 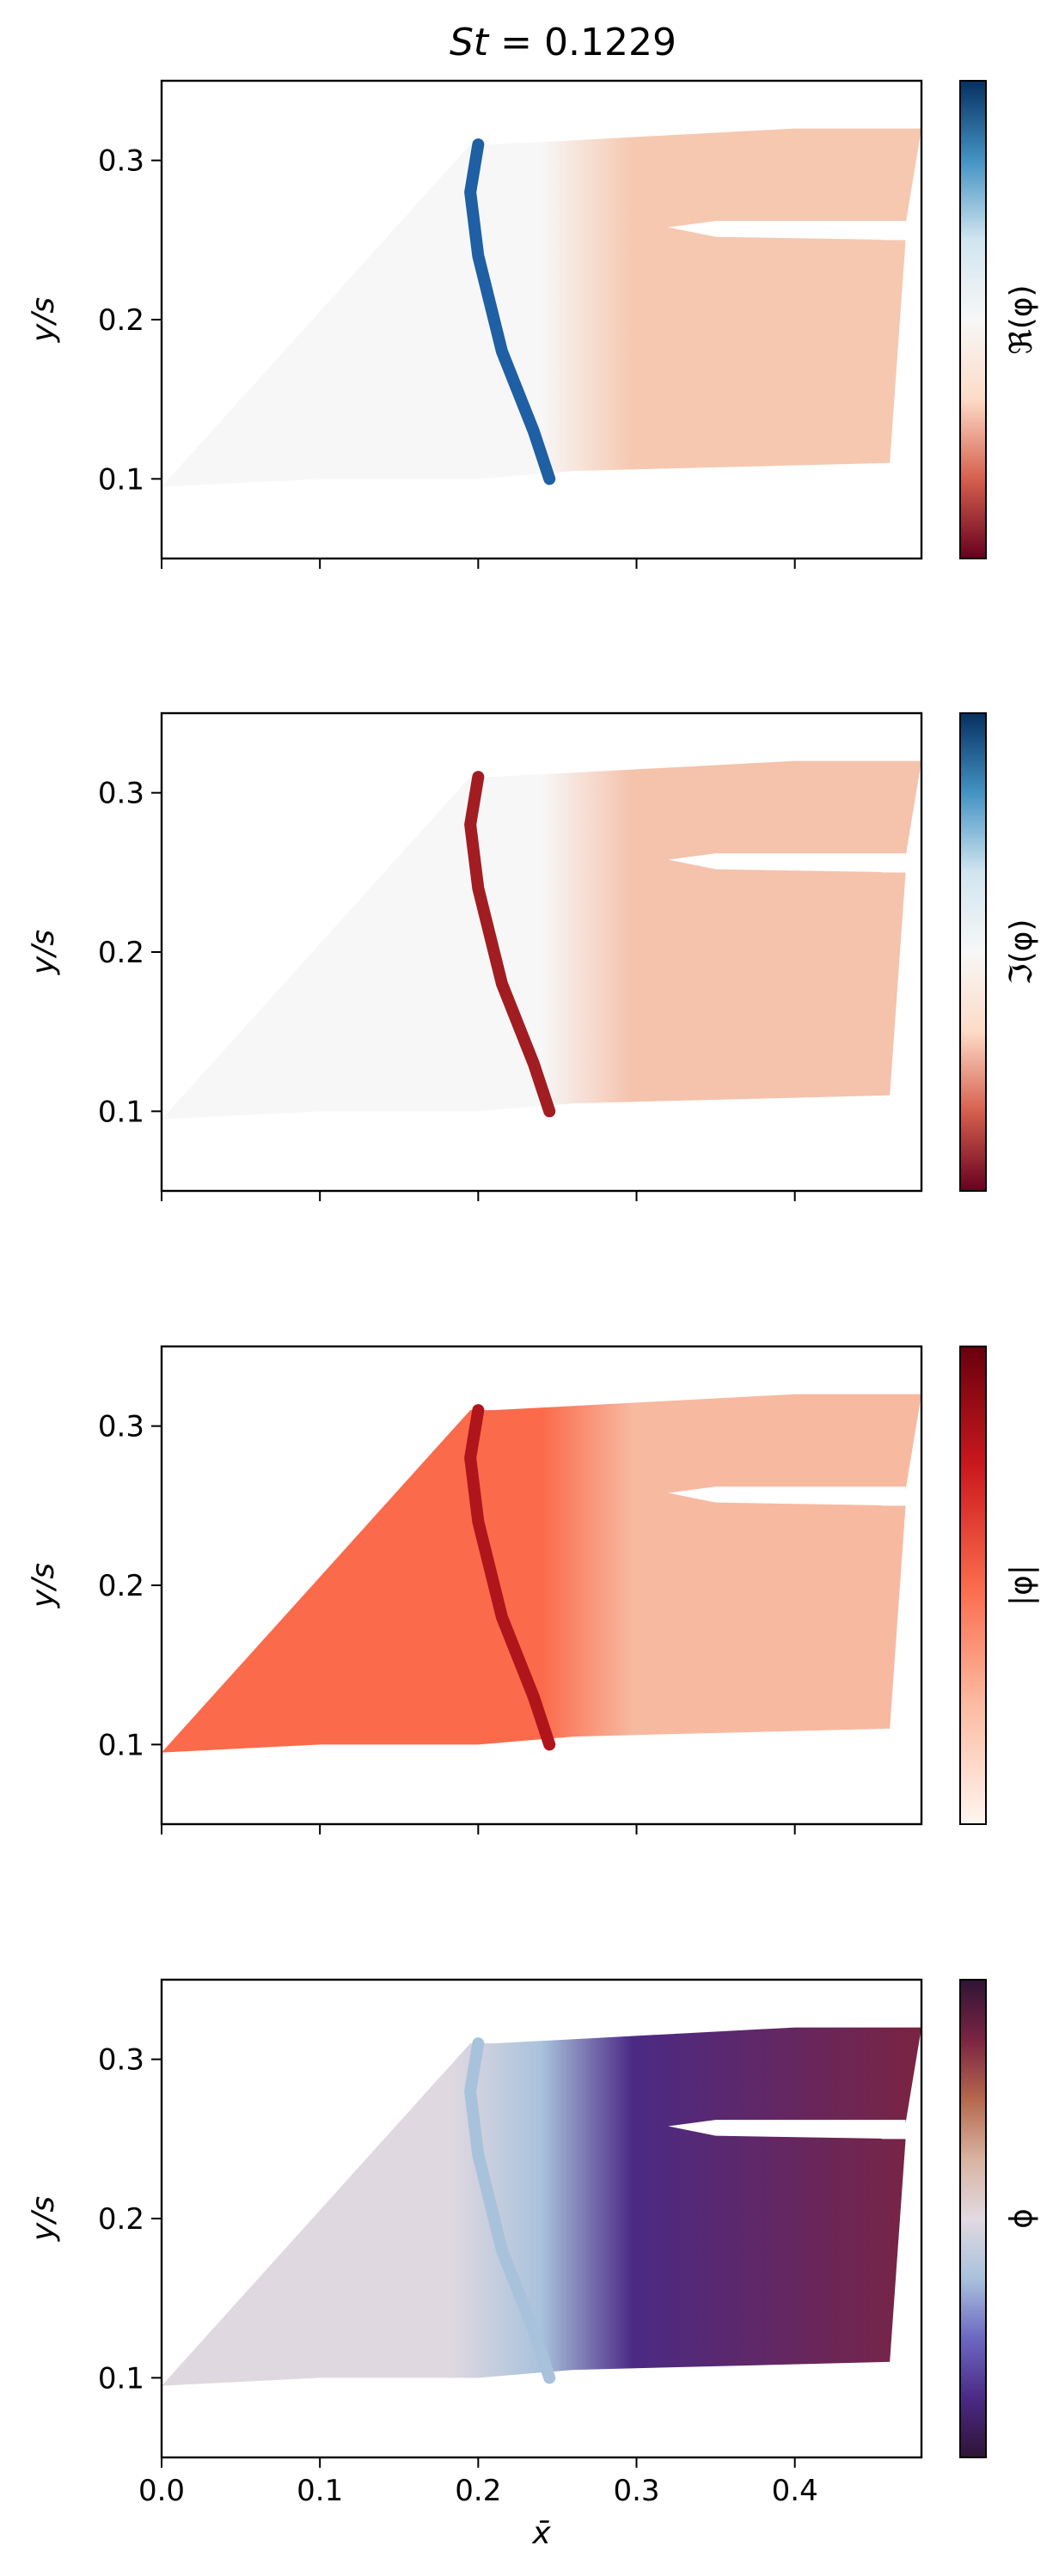 What do you see at coordinates (478, 2491) in the screenshot?
I see `x-tick-label: 0.2` at bounding box center [478, 2491].